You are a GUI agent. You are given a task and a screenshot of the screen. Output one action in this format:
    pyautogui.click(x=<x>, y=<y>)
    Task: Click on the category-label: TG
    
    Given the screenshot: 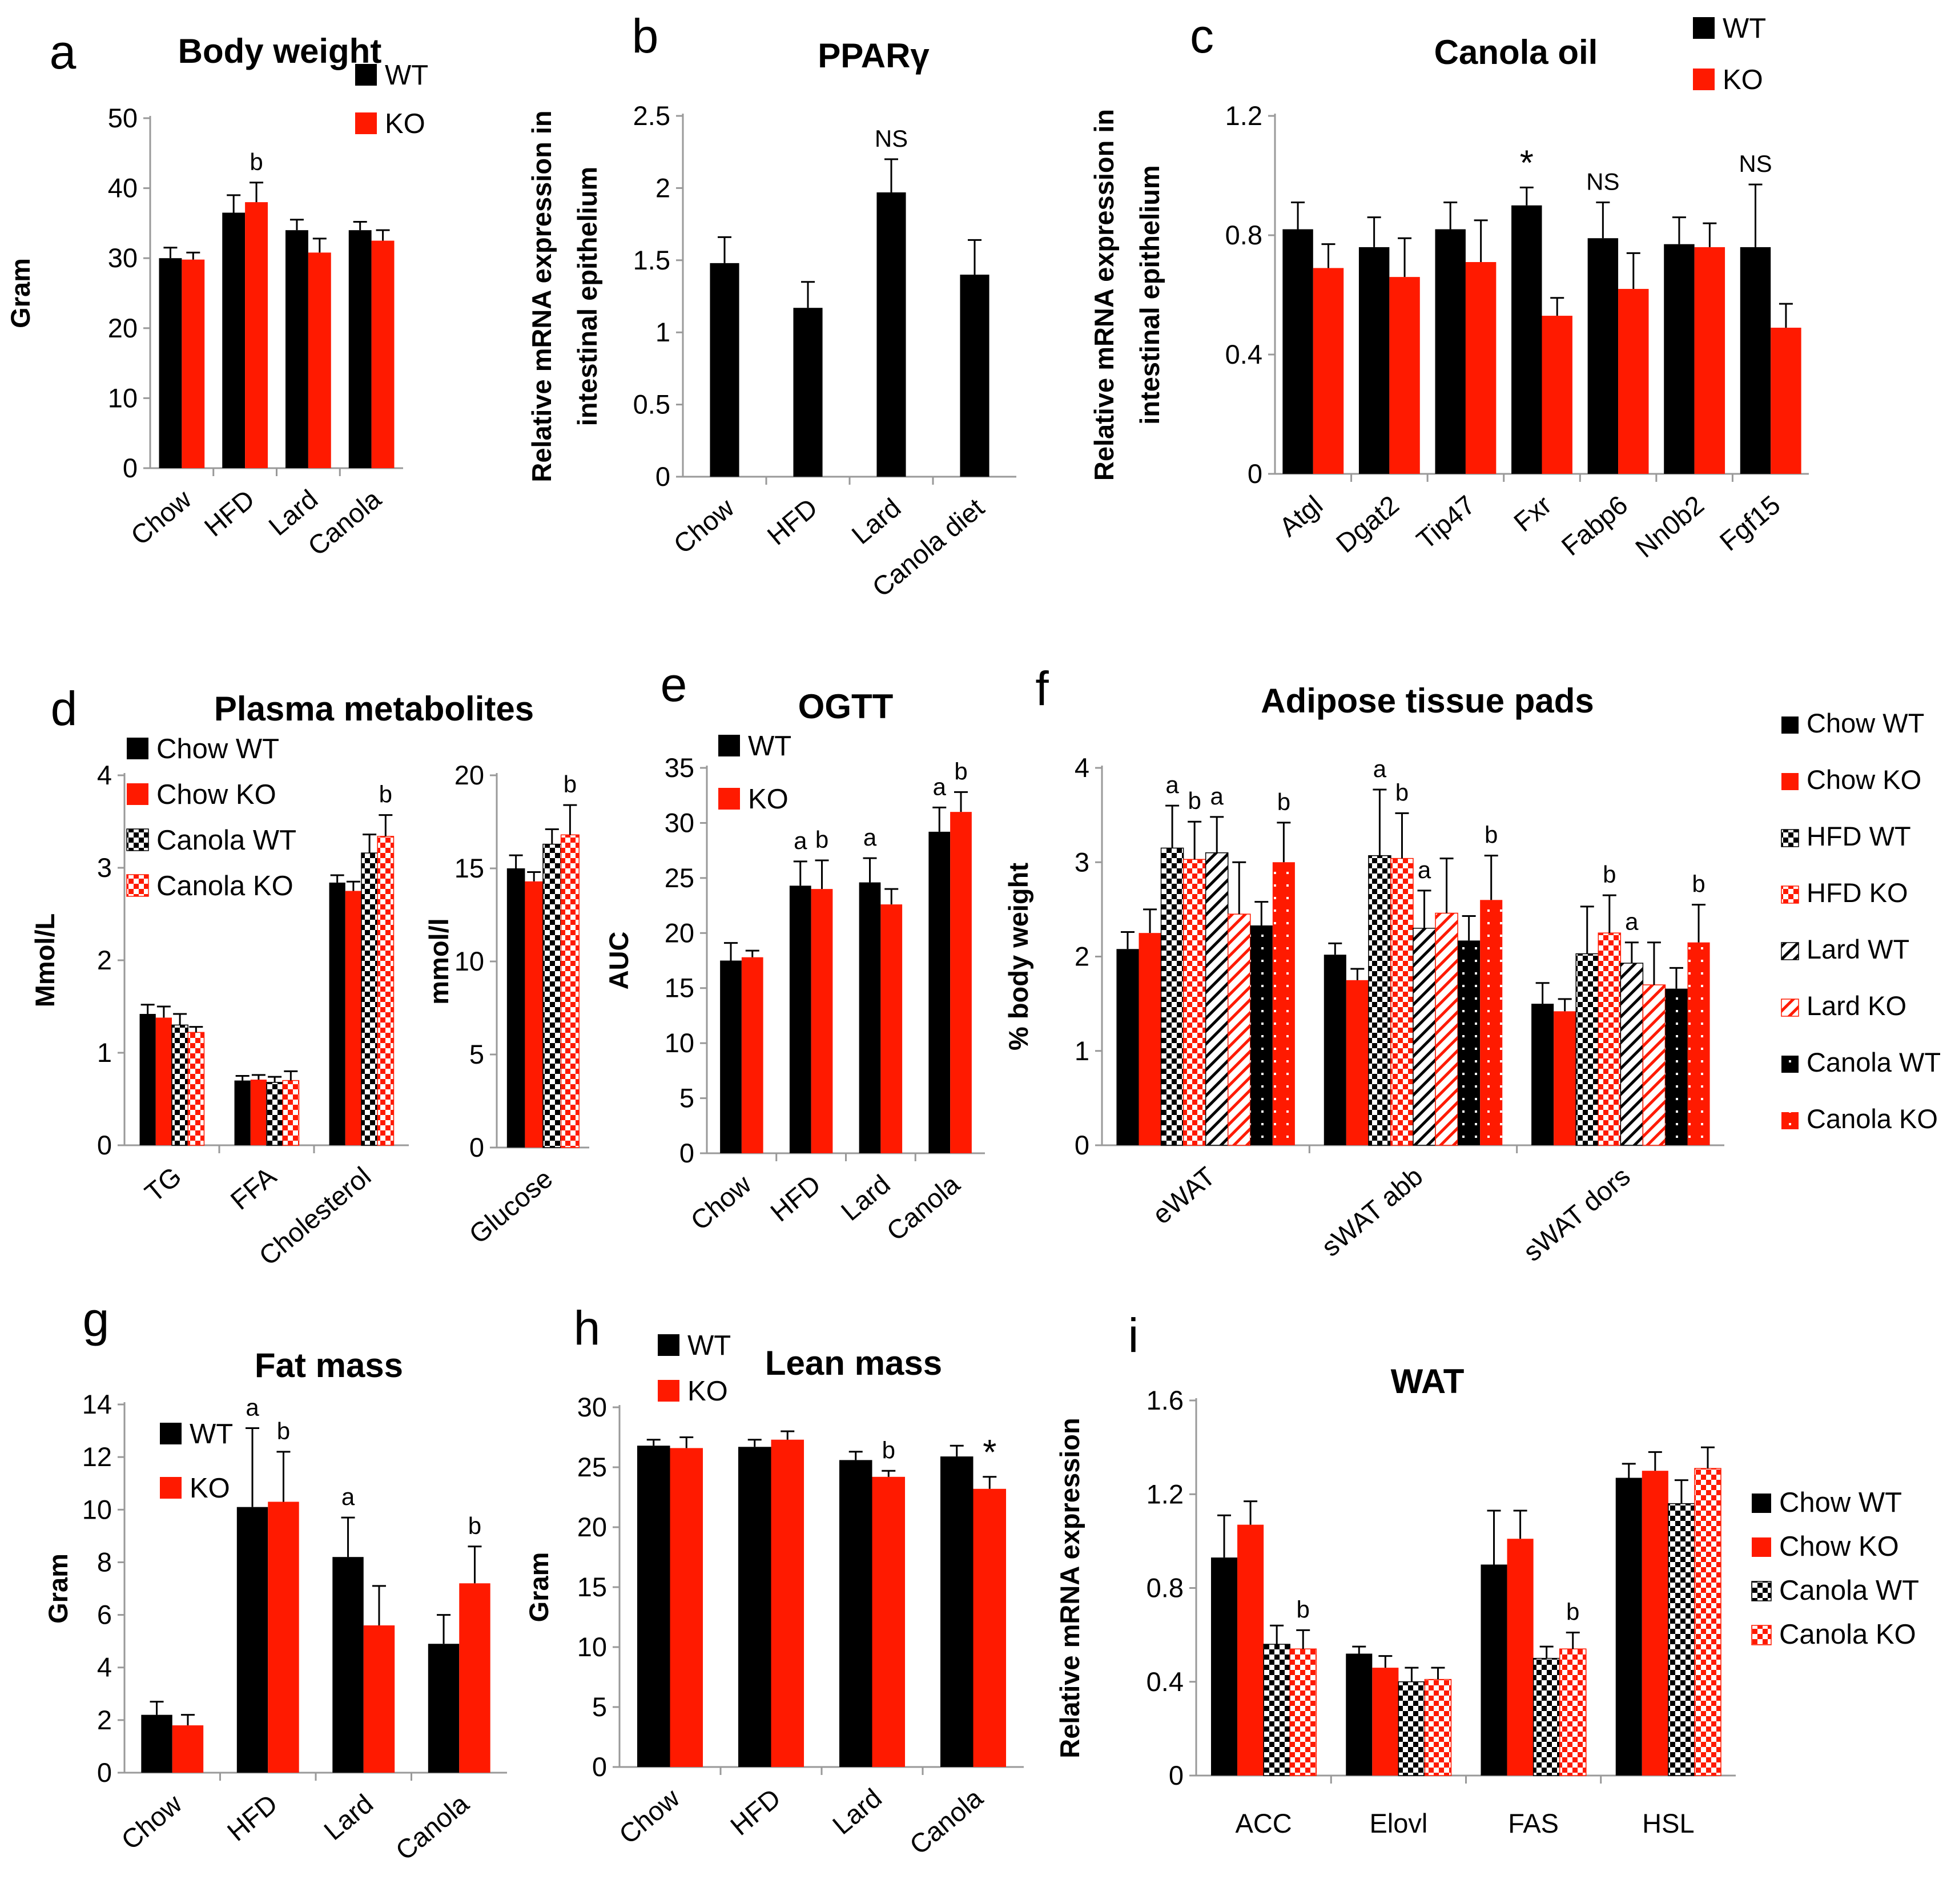 What is the action you would take?
    pyautogui.click(x=163, y=1184)
    